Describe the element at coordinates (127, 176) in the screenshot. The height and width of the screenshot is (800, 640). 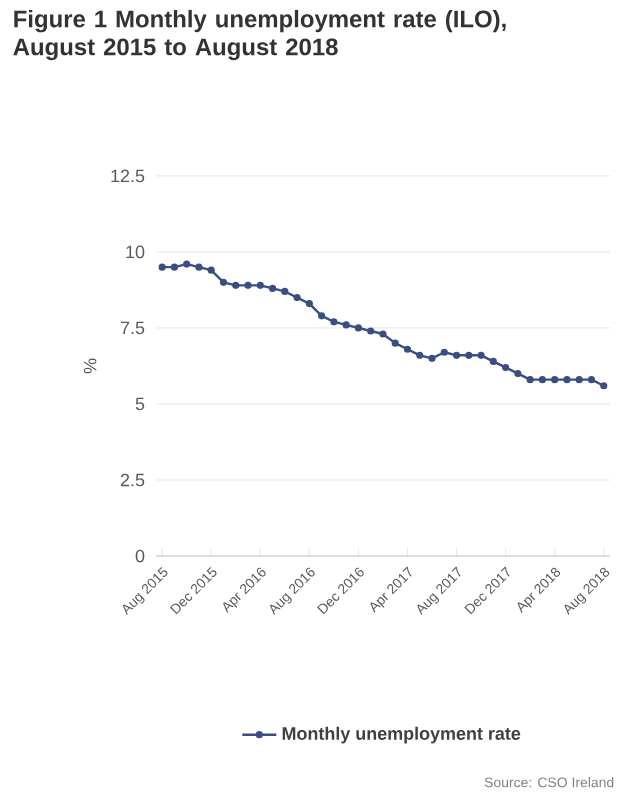
I see `y-tick-label: 12.5` at that location.